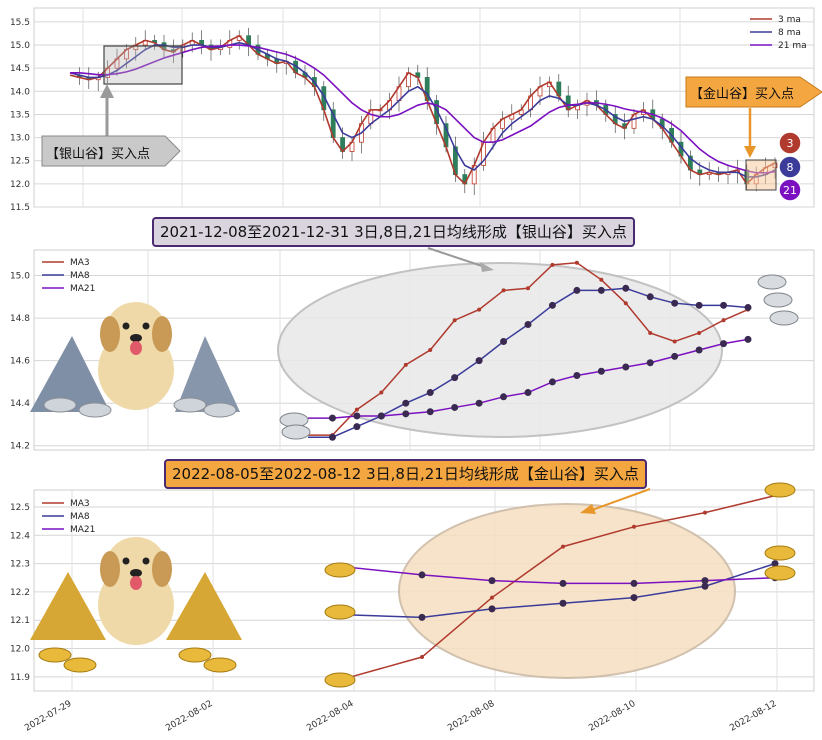  What do you see at coordinates (204, 606) in the screenshot?
I see `gold-pyramid-right` at bounding box center [204, 606].